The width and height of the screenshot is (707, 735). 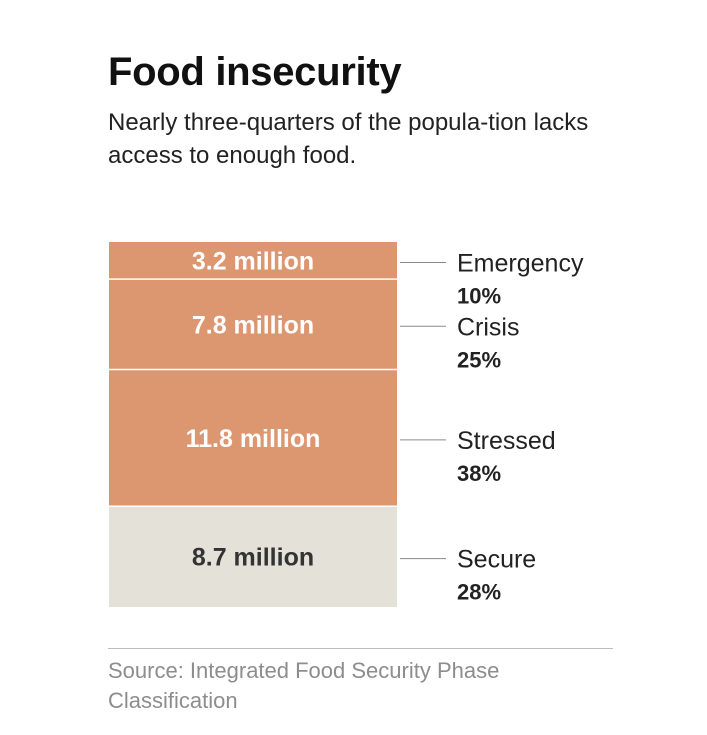 I want to click on segment-value-label: 3.2 million, so click(x=253, y=262).